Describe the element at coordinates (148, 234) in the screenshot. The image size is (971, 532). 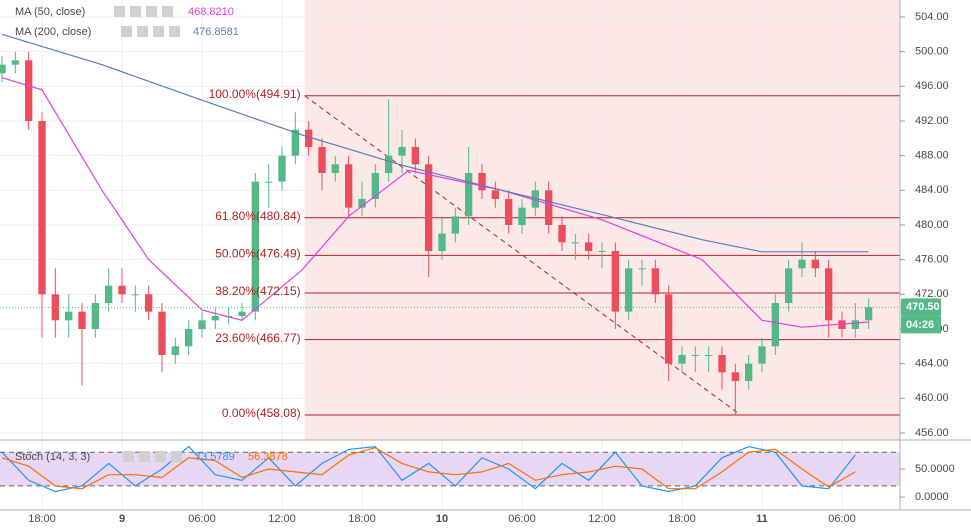
I see `legend-icons` at that location.